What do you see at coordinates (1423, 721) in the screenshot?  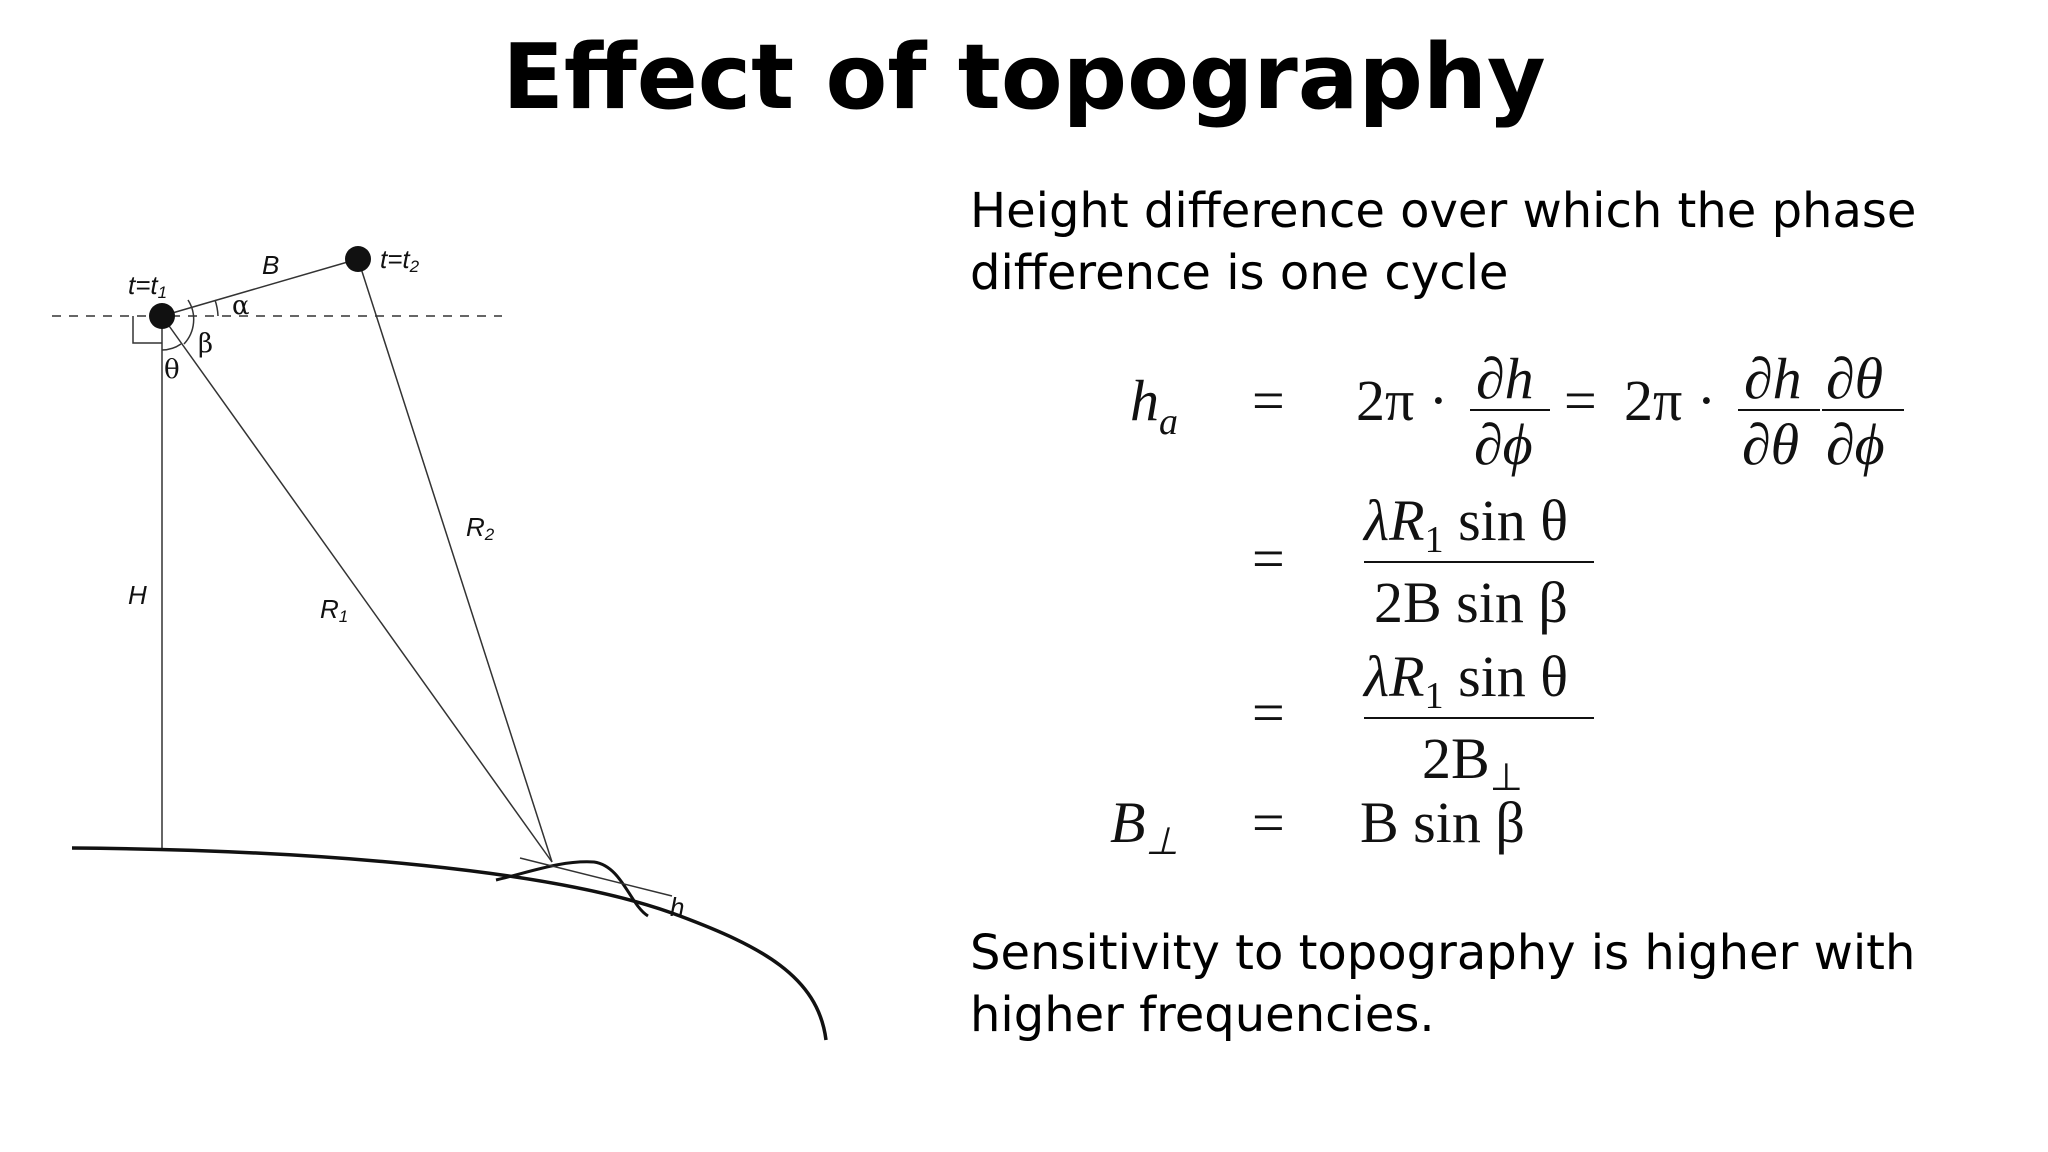 I see `equation-row-3: = λR1 sin θ 2B⊥` at bounding box center [1423, 721].